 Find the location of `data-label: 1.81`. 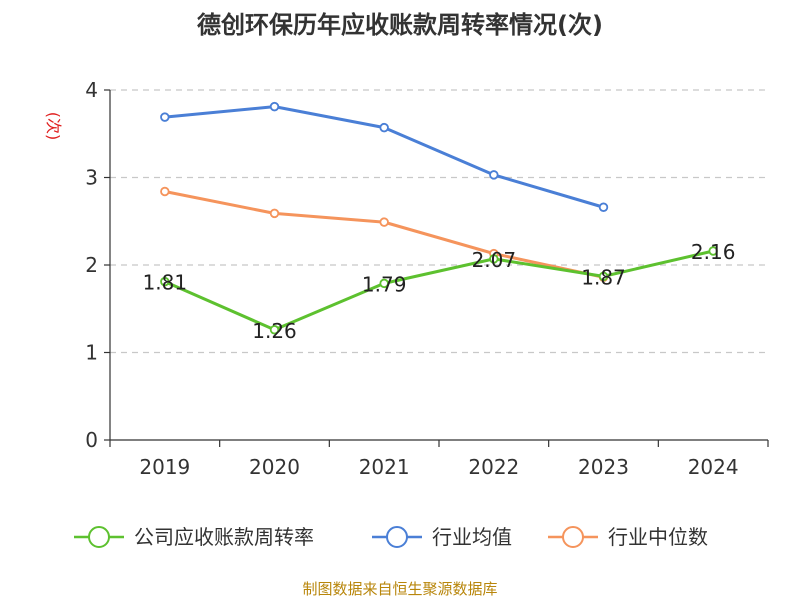

data-label: 1.81 is located at coordinates (165, 283).